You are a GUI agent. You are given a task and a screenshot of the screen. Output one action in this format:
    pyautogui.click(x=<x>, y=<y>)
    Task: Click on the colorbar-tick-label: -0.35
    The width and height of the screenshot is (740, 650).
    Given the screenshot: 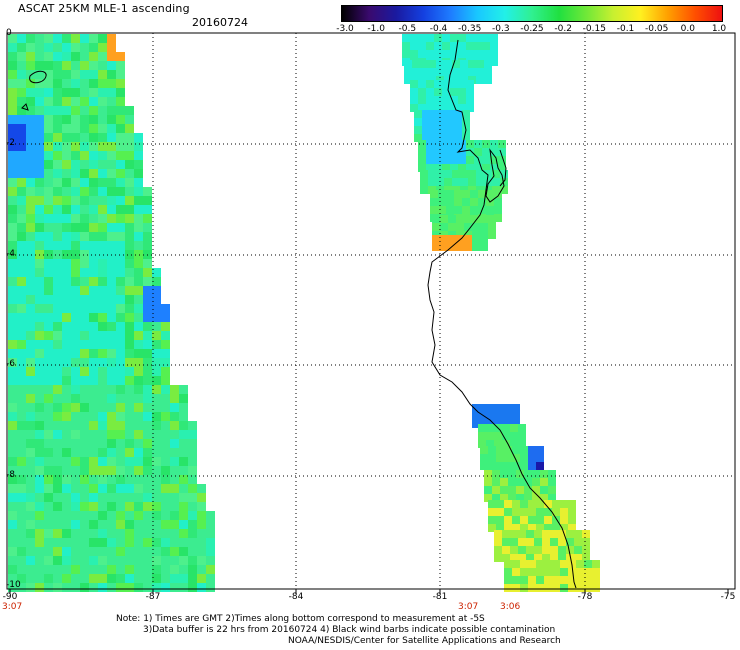 What is the action you would take?
    pyautogui.click(x=470, y=29)
    